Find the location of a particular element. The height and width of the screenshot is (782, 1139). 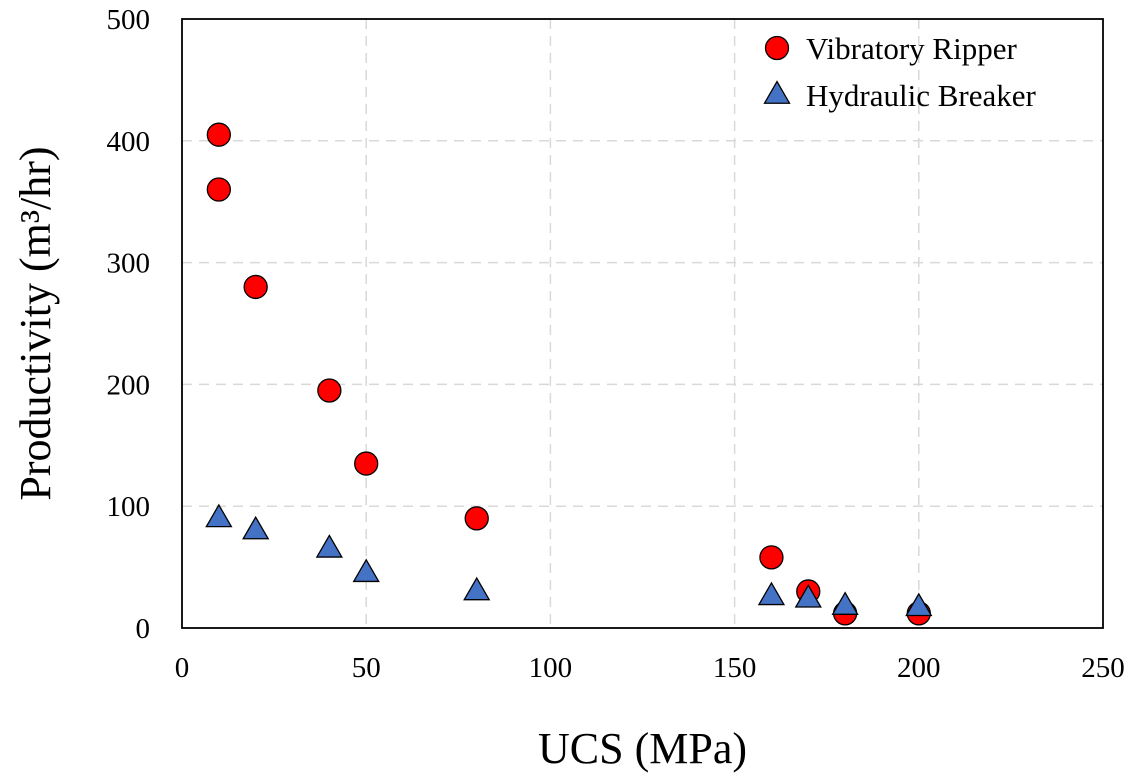

y-axis-title: Productivity (m³/hr) is located at coordinates (35, 323).